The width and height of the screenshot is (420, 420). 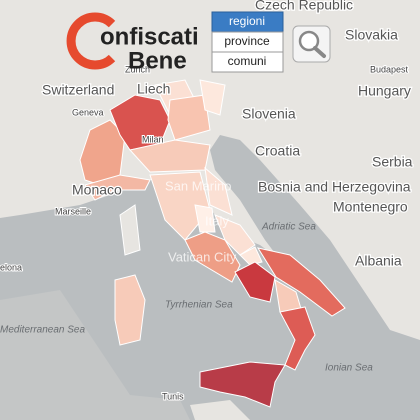 What do you see at coordinates (334, 187) in the screenshot?
I see `label: Bosnia and Herzegovina` at bounding box center [334, 187].